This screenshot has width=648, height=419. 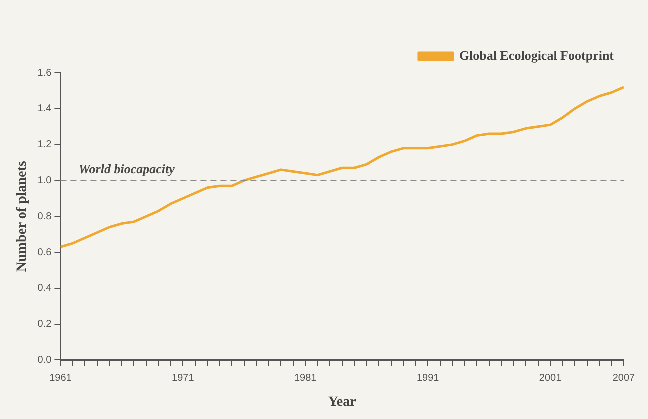 What do you see at coordinates (45, 360) in the screenshot?
I see `y-tick-label: 0.0` at bounding box center [45, 360].